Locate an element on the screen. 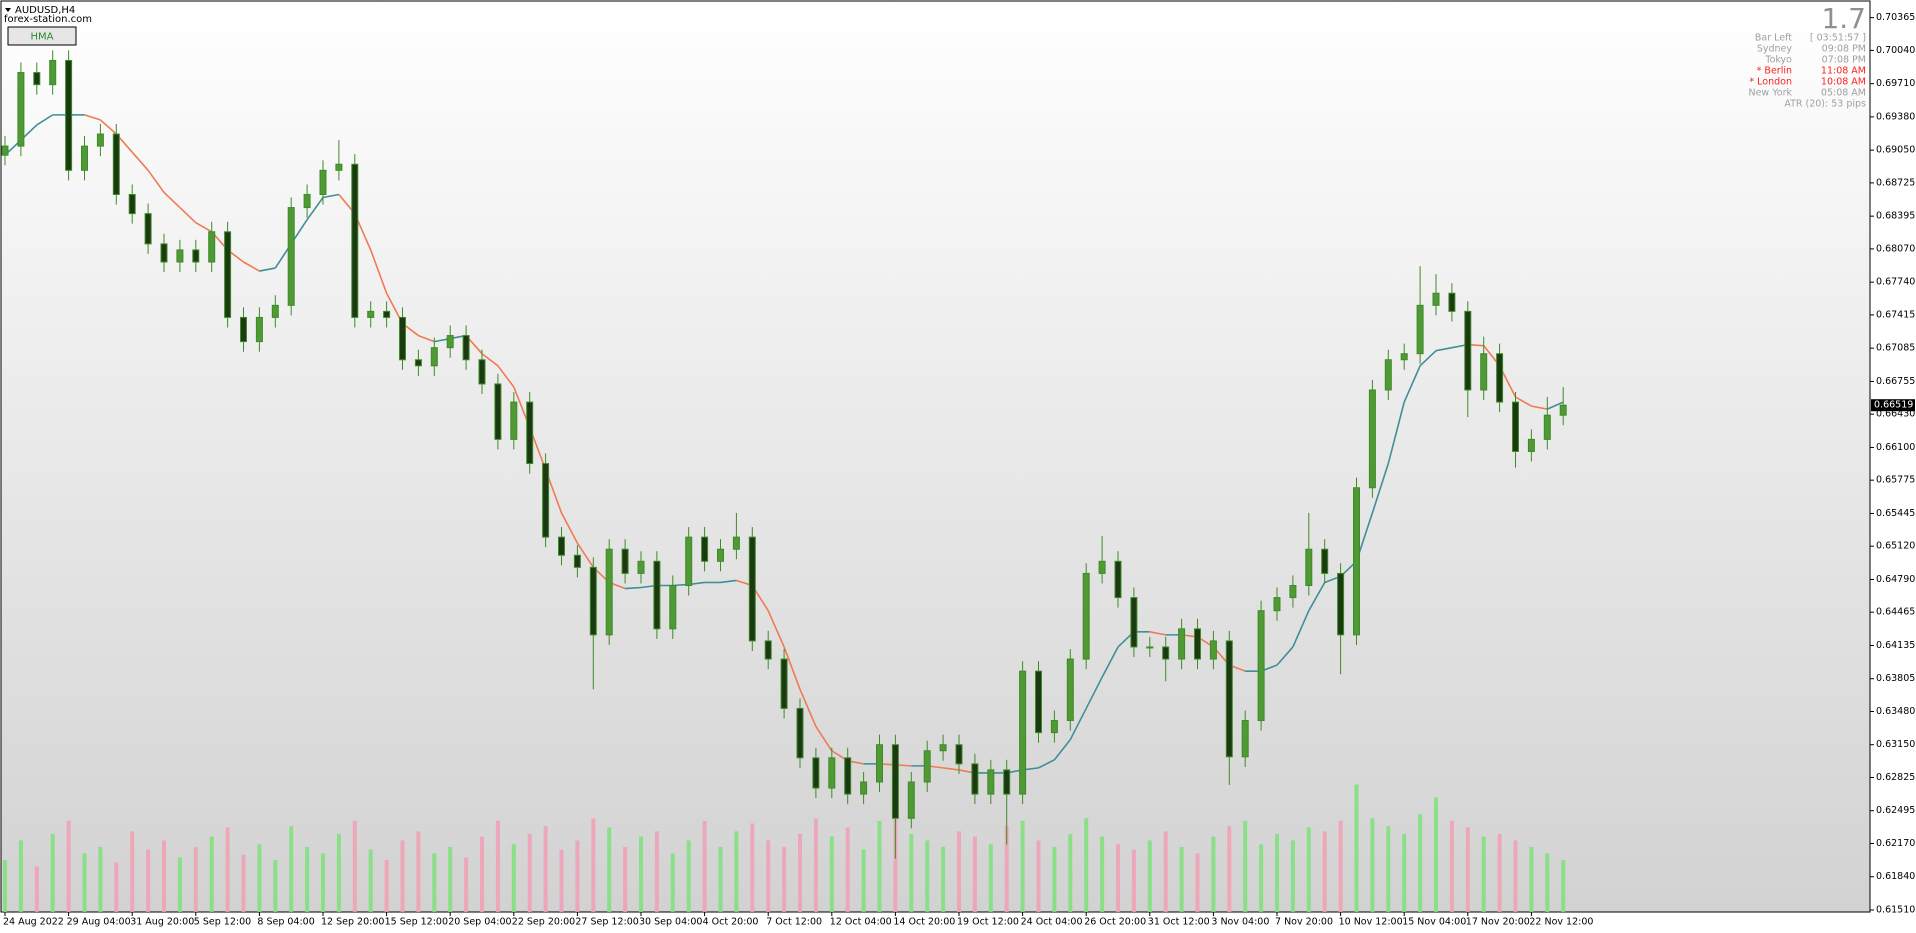 The width and height of the screenshot is (1916, 933). y-tick-label: 0.61840 is located at coordinates (1895, 876).